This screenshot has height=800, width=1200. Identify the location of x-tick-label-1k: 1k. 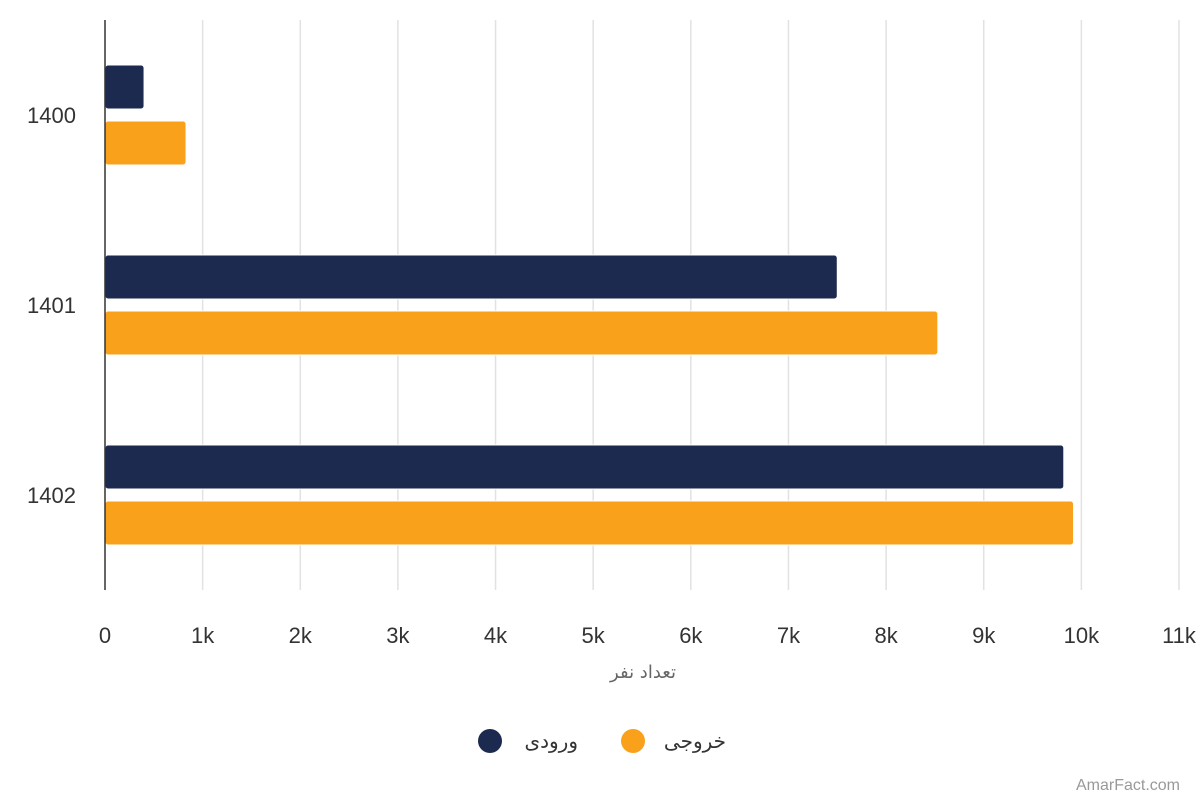
(203, 635).